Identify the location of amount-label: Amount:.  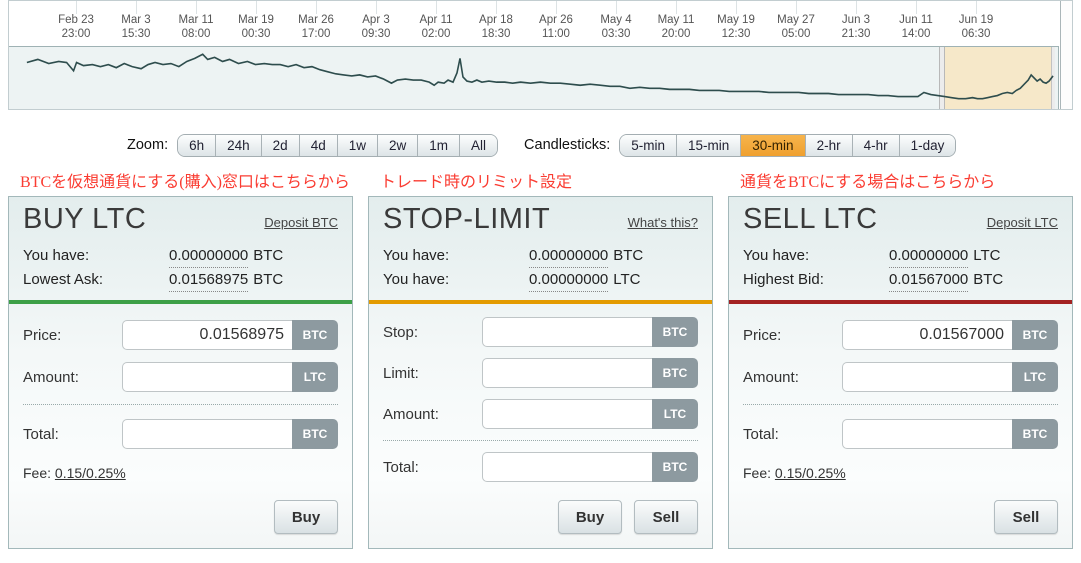
(771, 377).